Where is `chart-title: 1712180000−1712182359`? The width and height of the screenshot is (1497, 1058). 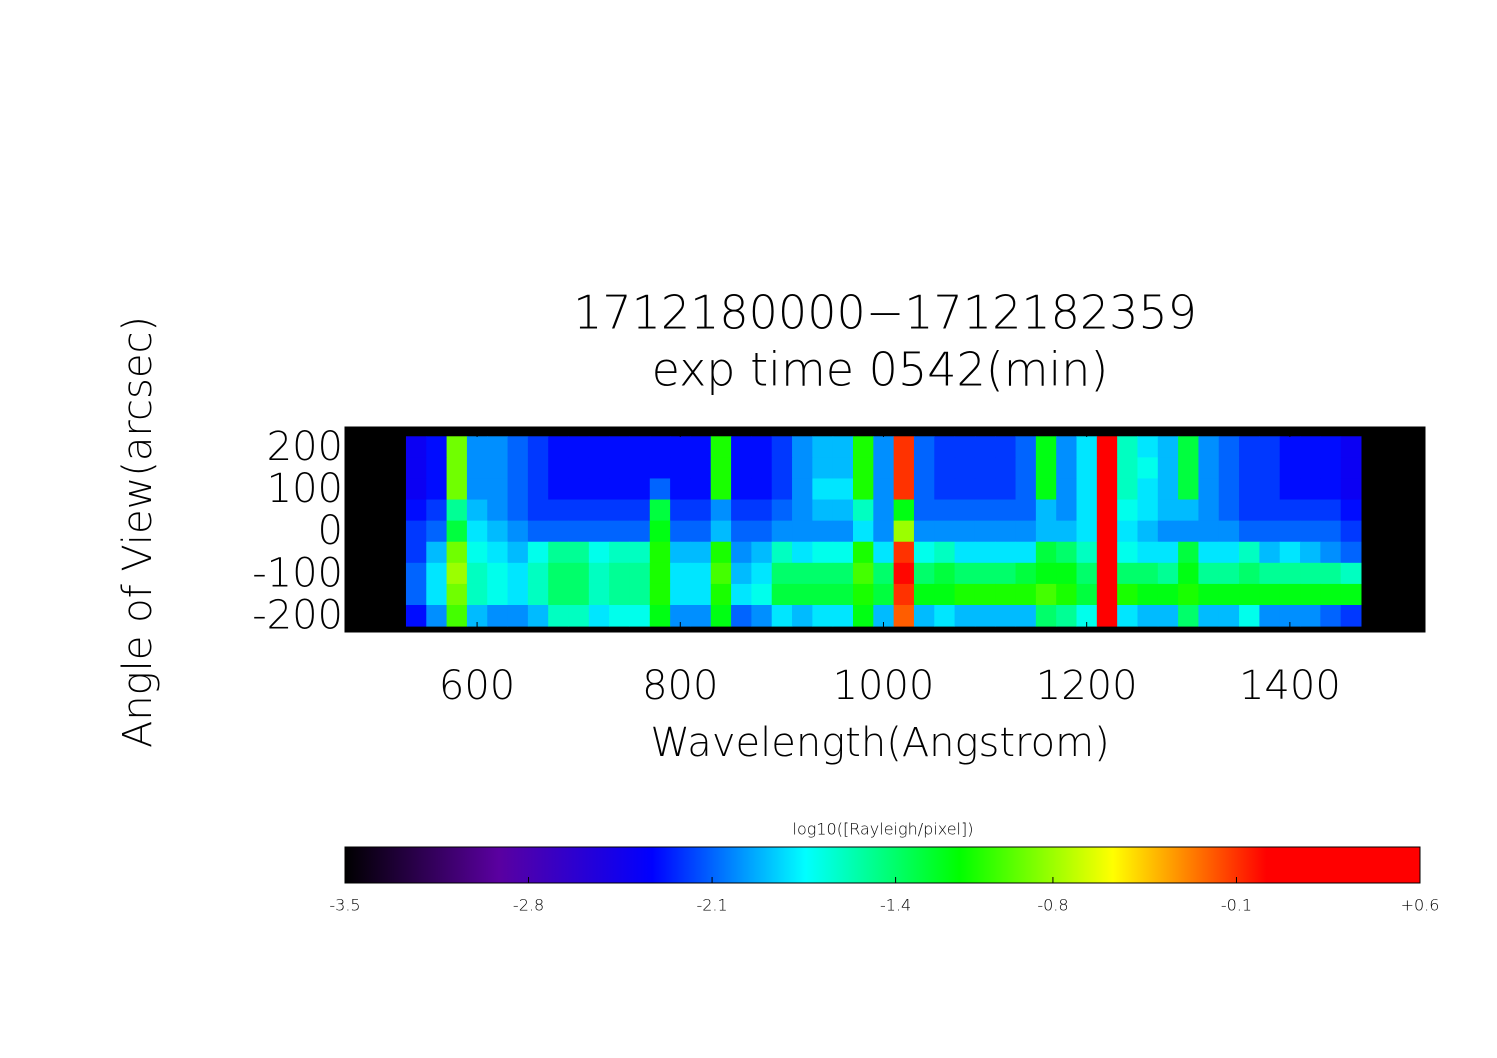
chart-title: 1712180000−1712182359 is located at coordinates (885, 313).